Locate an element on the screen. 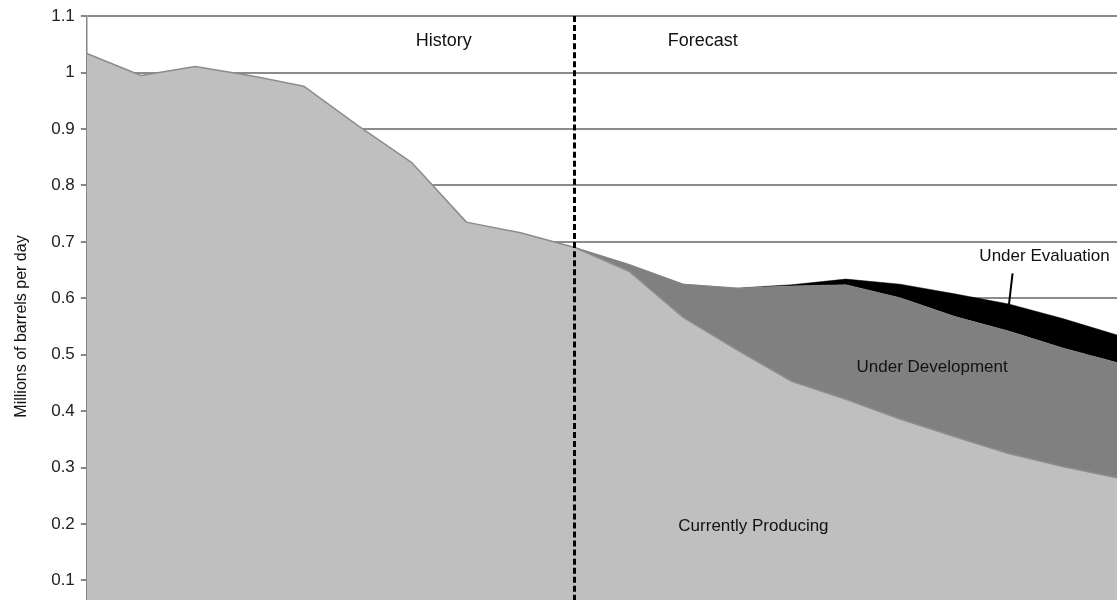 This screenshot has width=1120, height=600. y-tick-label: 0.9 is located at coordinates (63, 128).